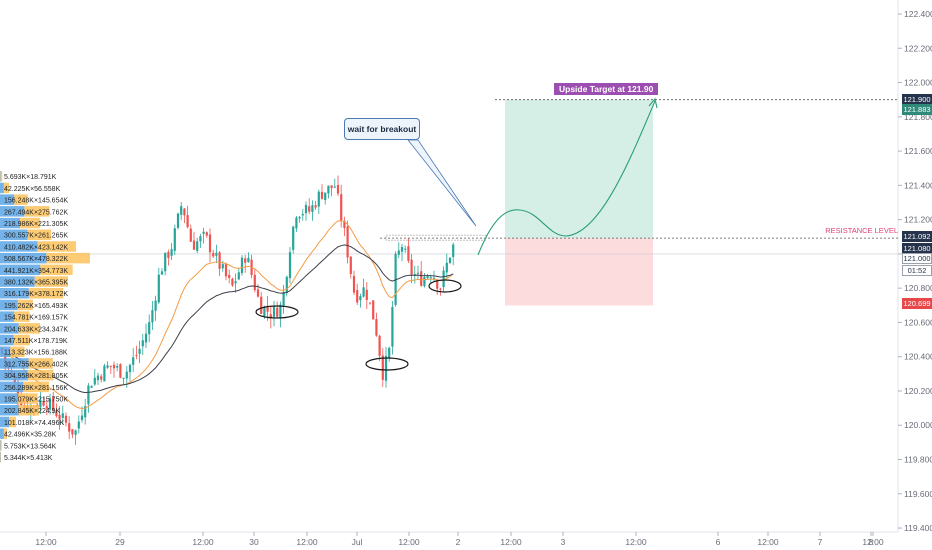 Image resolution: width=932 pixels, height=550 pixels. What do you see at coordinates (917, 248) in the screenshot?
I see `price-tag: 121.080` at bounding box center [917, 248].